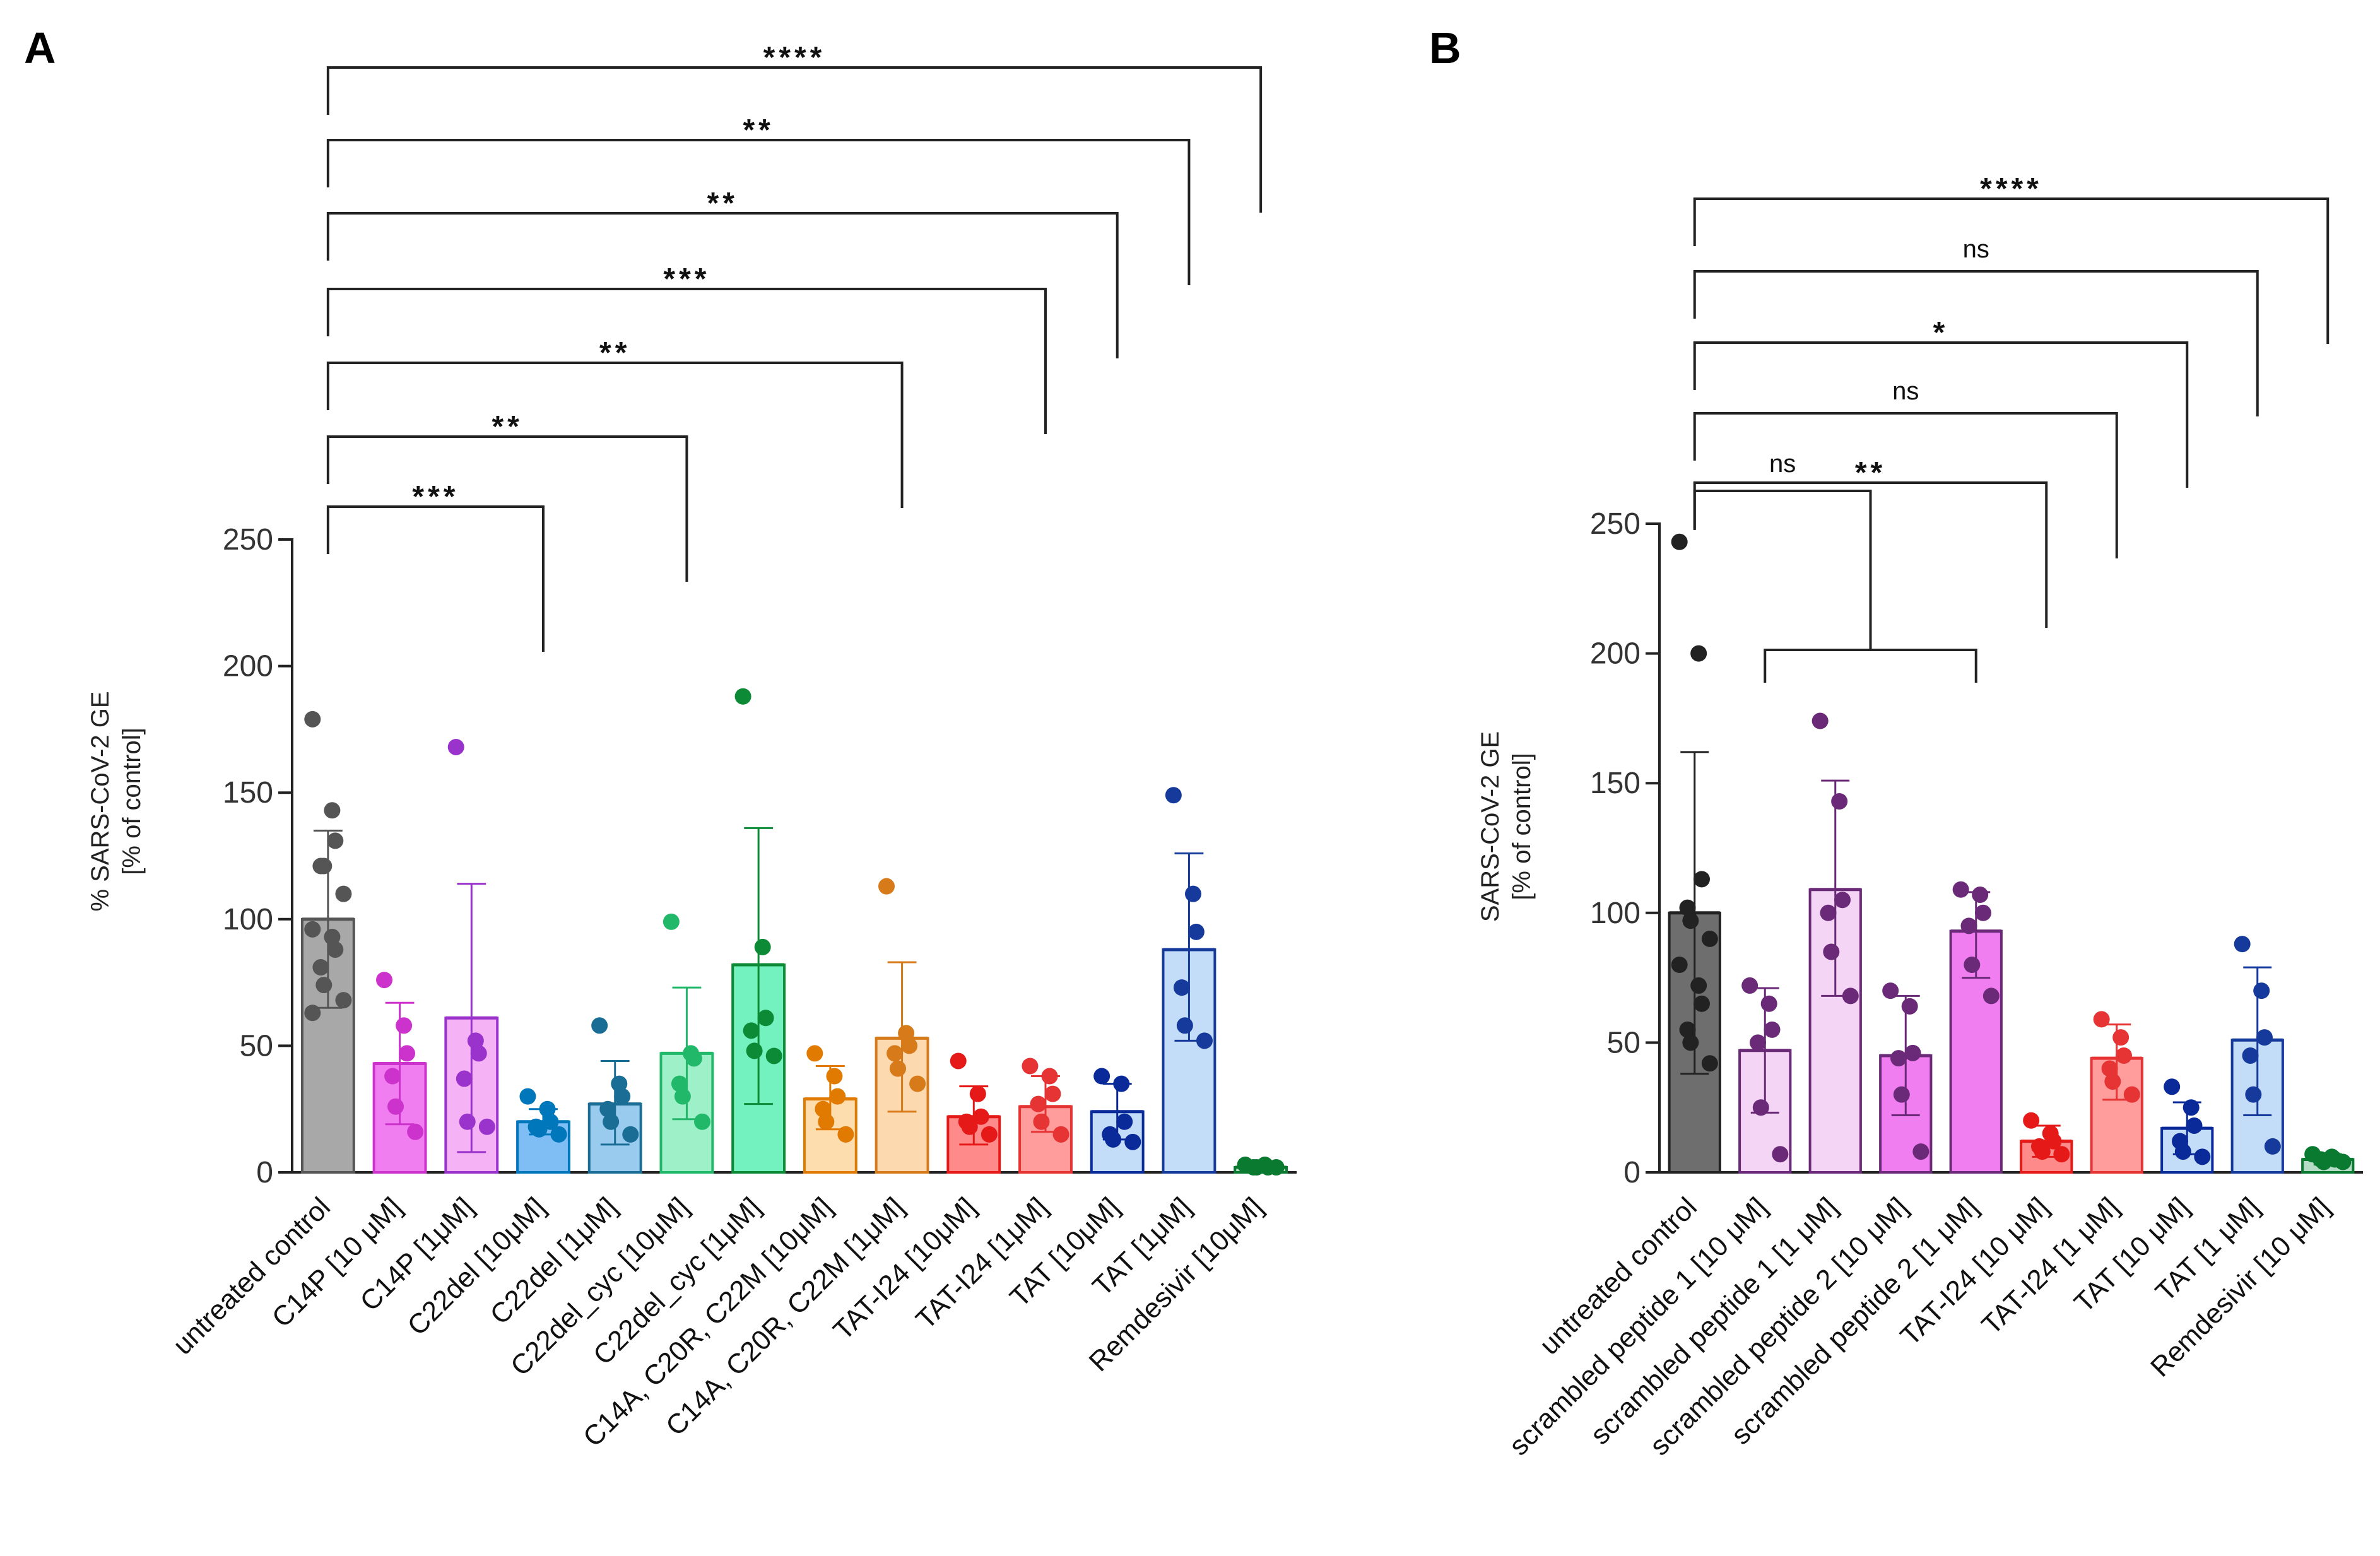 The image size is (2380, 1556). I want to click on y-tick-label: 100, so click(1615, 914).